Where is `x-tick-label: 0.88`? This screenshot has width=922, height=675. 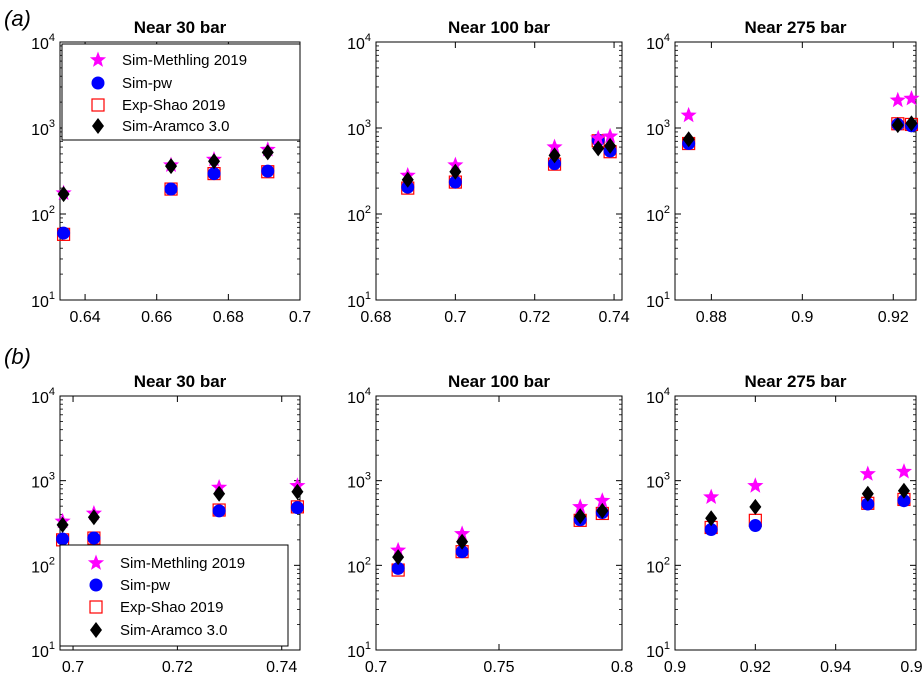
x-tick-label: 0.88 is located at coordinates (711, 317).